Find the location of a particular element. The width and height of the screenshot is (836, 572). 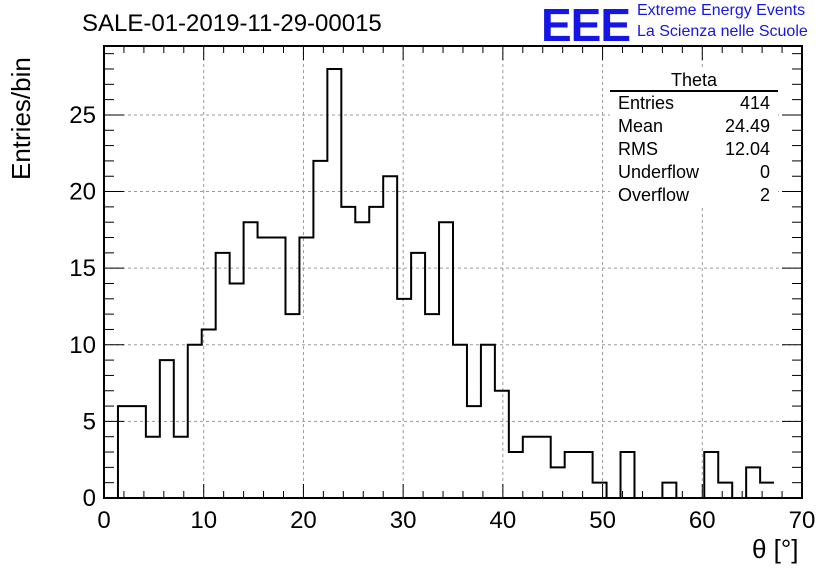

x-tick-labels: 0 10 20 30 40 50 60 70 is located at coordinates (456, 520).